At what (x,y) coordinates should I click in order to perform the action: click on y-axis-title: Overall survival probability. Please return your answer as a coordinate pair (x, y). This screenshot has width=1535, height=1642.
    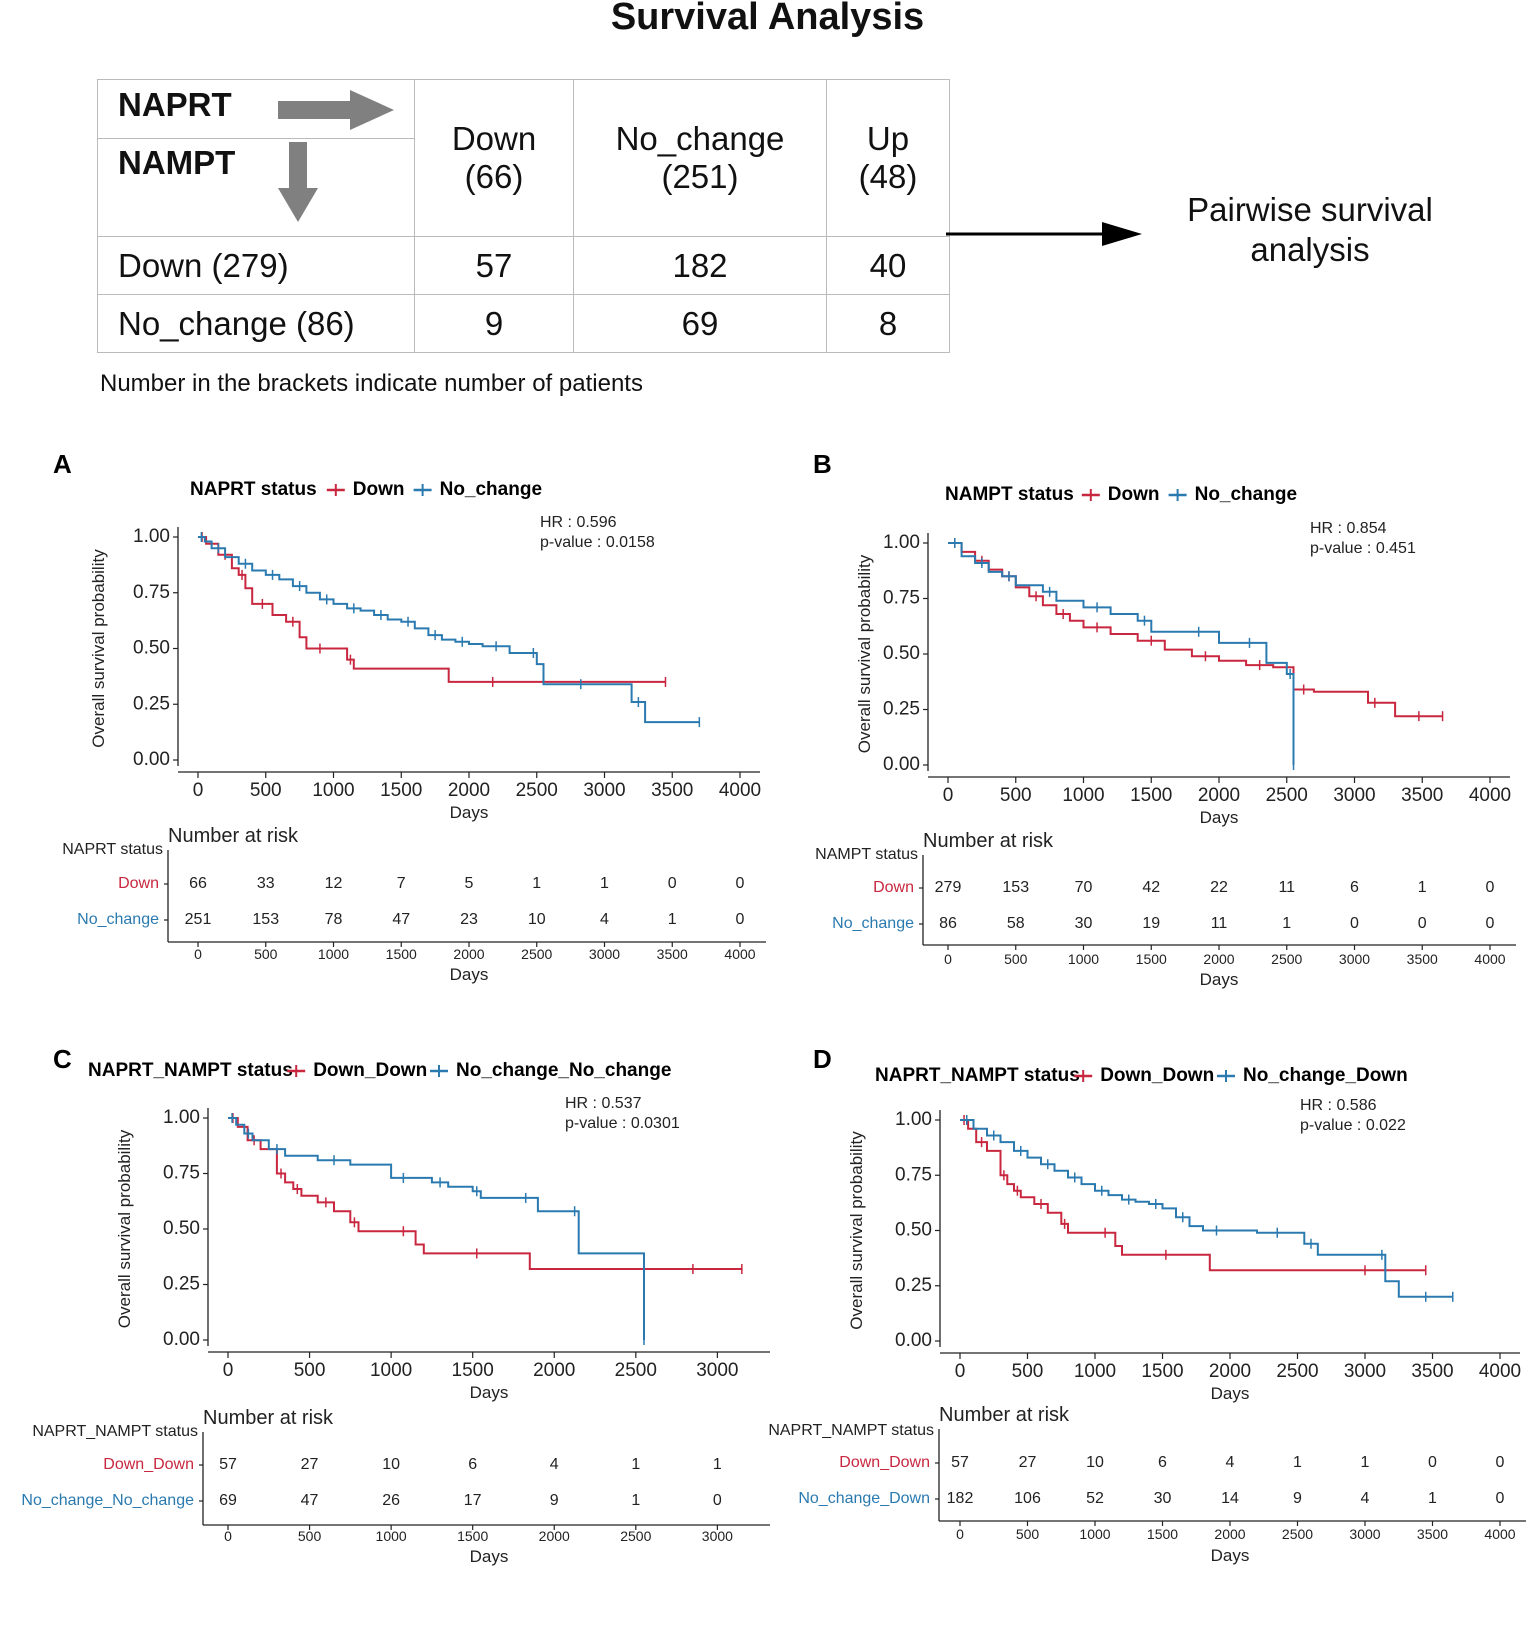
    Looking at the image, I should click on (124, 1228).